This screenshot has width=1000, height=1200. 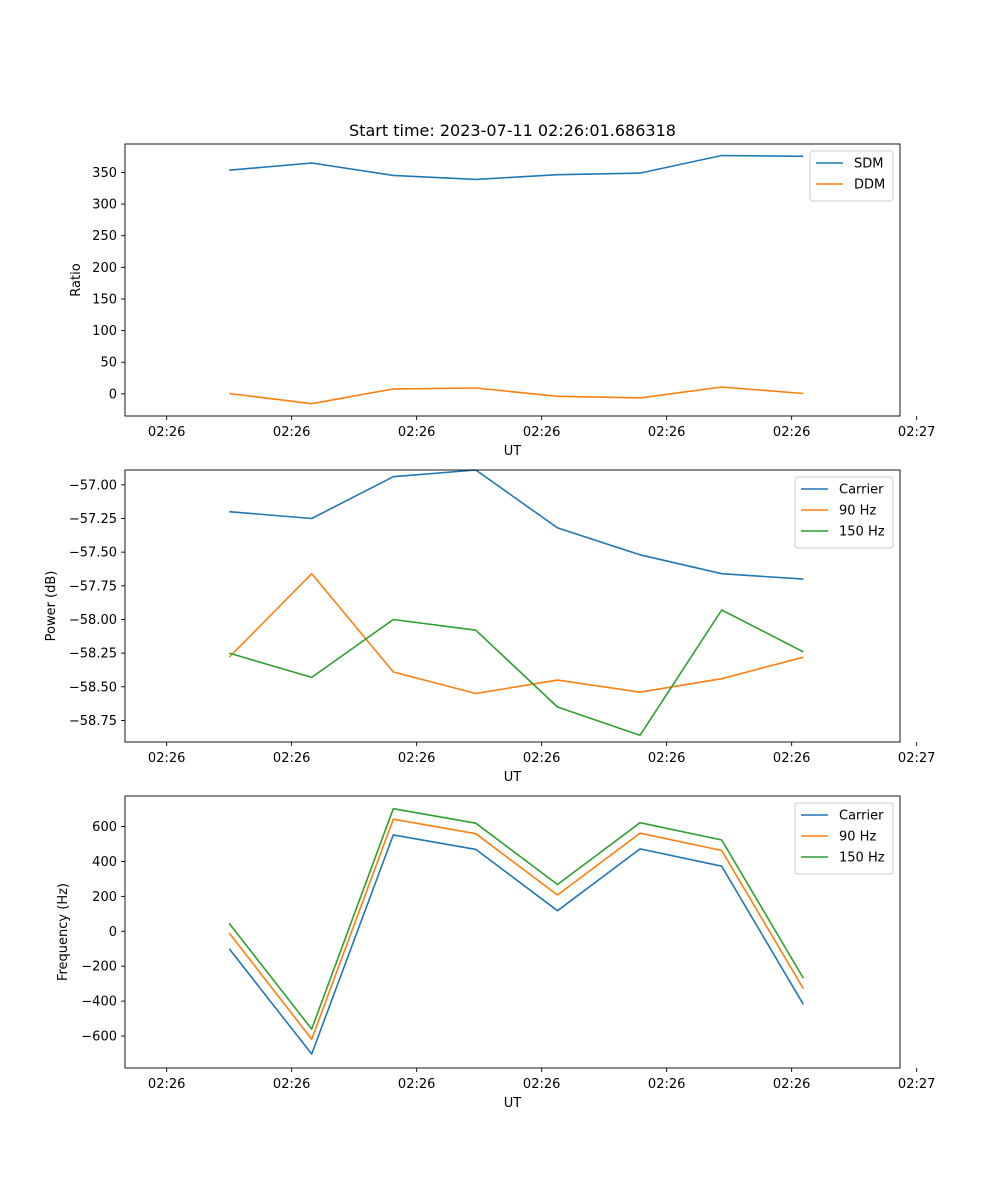 What do you see at coordinates (862, 532) in the screenshot?
I see `power-legend-label: 150 Hz` at bounding box center [862, 532].